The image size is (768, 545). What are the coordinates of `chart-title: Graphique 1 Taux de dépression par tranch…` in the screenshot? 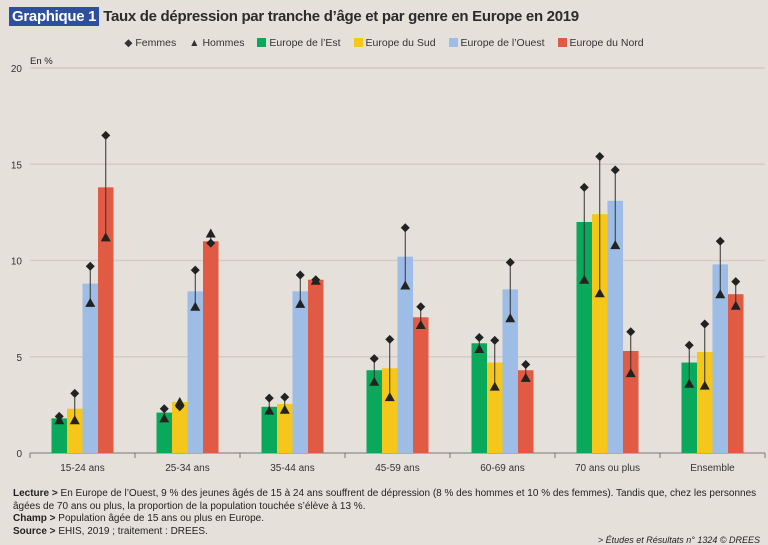 It's located at (294, 16).